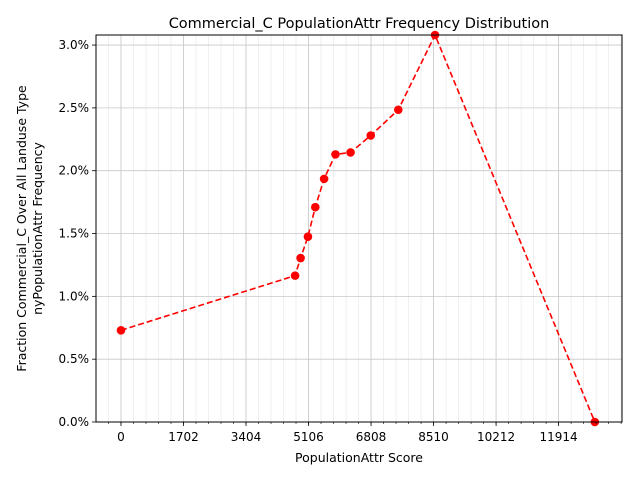 Image resolution: width=640 pixels, height=480 pixels. Describe the element at coordinates (74, 171) in the screenshot. I see `y-tick-label: 2.0%` at that location.